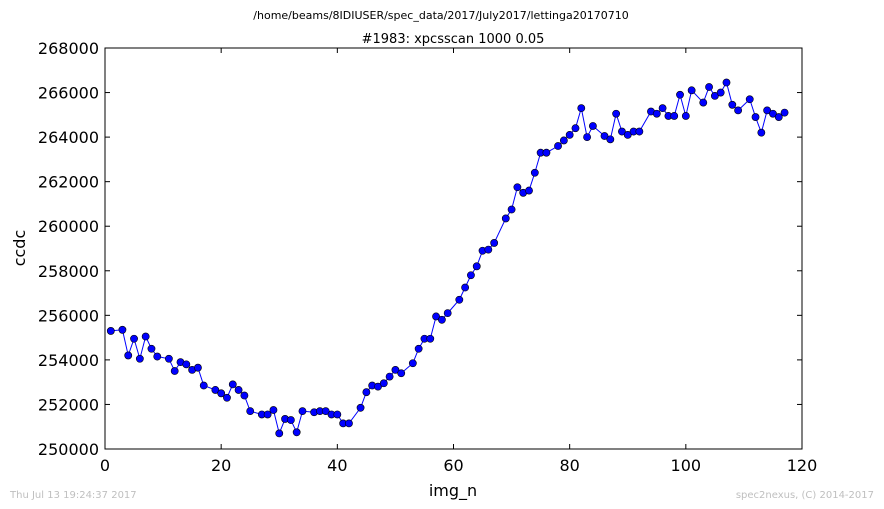  What do you see at coordinates (68, 137) in the screenshot?
I see `y-tick-label: 264000` at bounding box center [68, 137].